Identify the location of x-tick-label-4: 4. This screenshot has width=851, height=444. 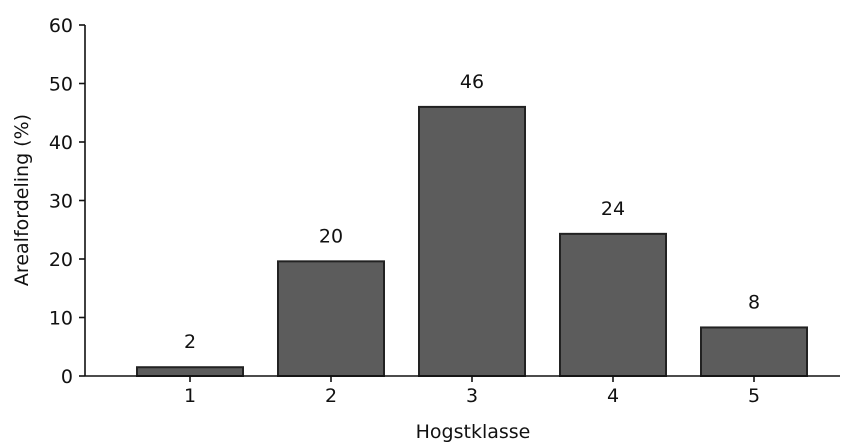
(613, 396).